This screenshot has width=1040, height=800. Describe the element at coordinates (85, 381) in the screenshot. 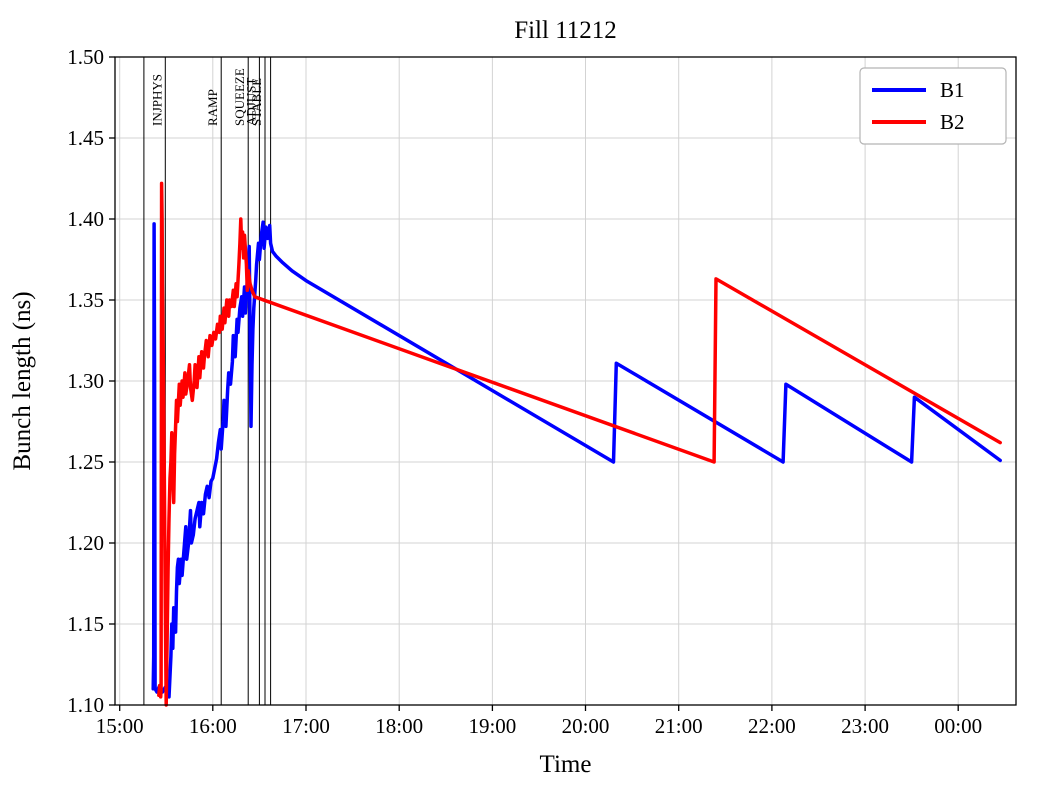

I see `y-tick-label: 1.30` at that location.